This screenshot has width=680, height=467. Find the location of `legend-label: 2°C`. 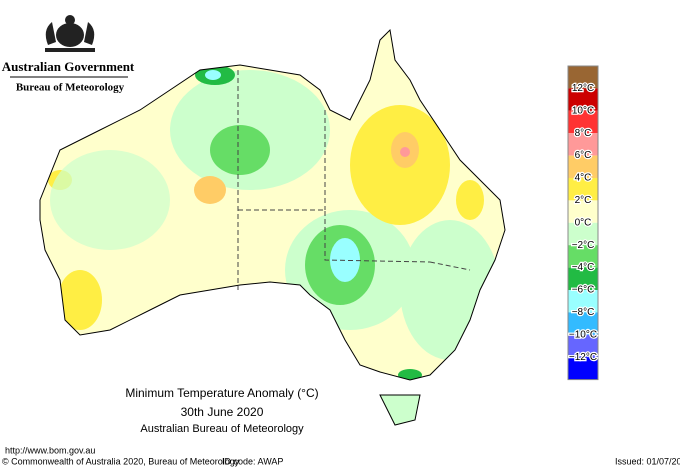

legend-label: 2°C is located at coordinates (583, 200).